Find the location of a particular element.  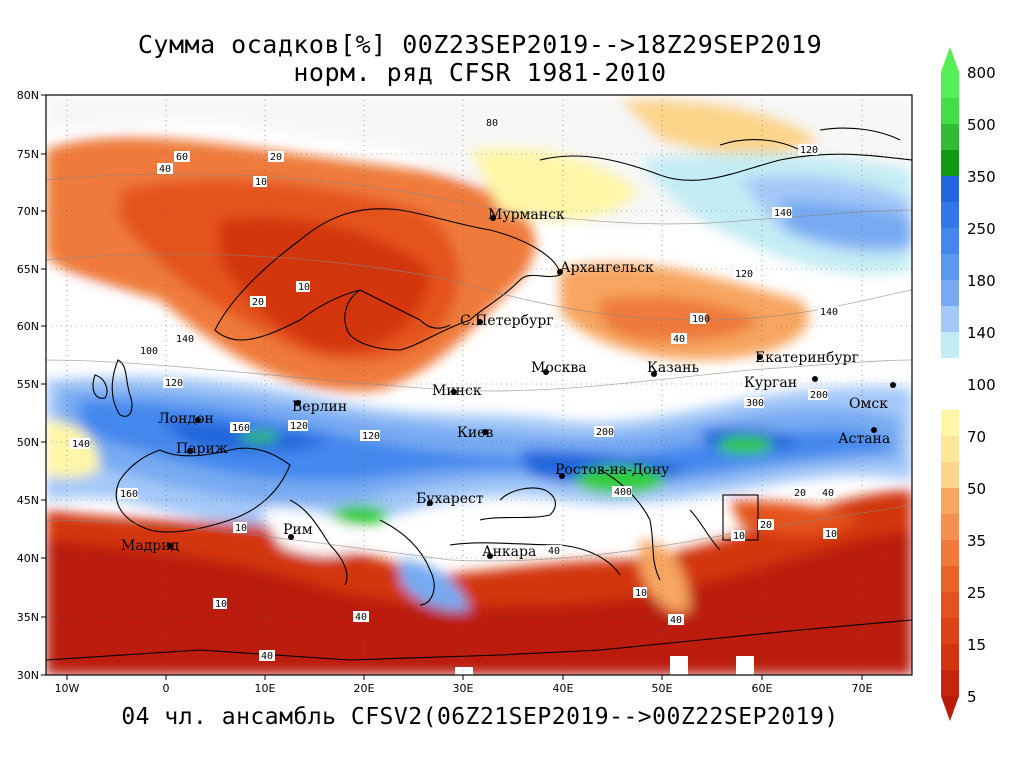

contour-label: 400 is located at coordinates (622, 492).